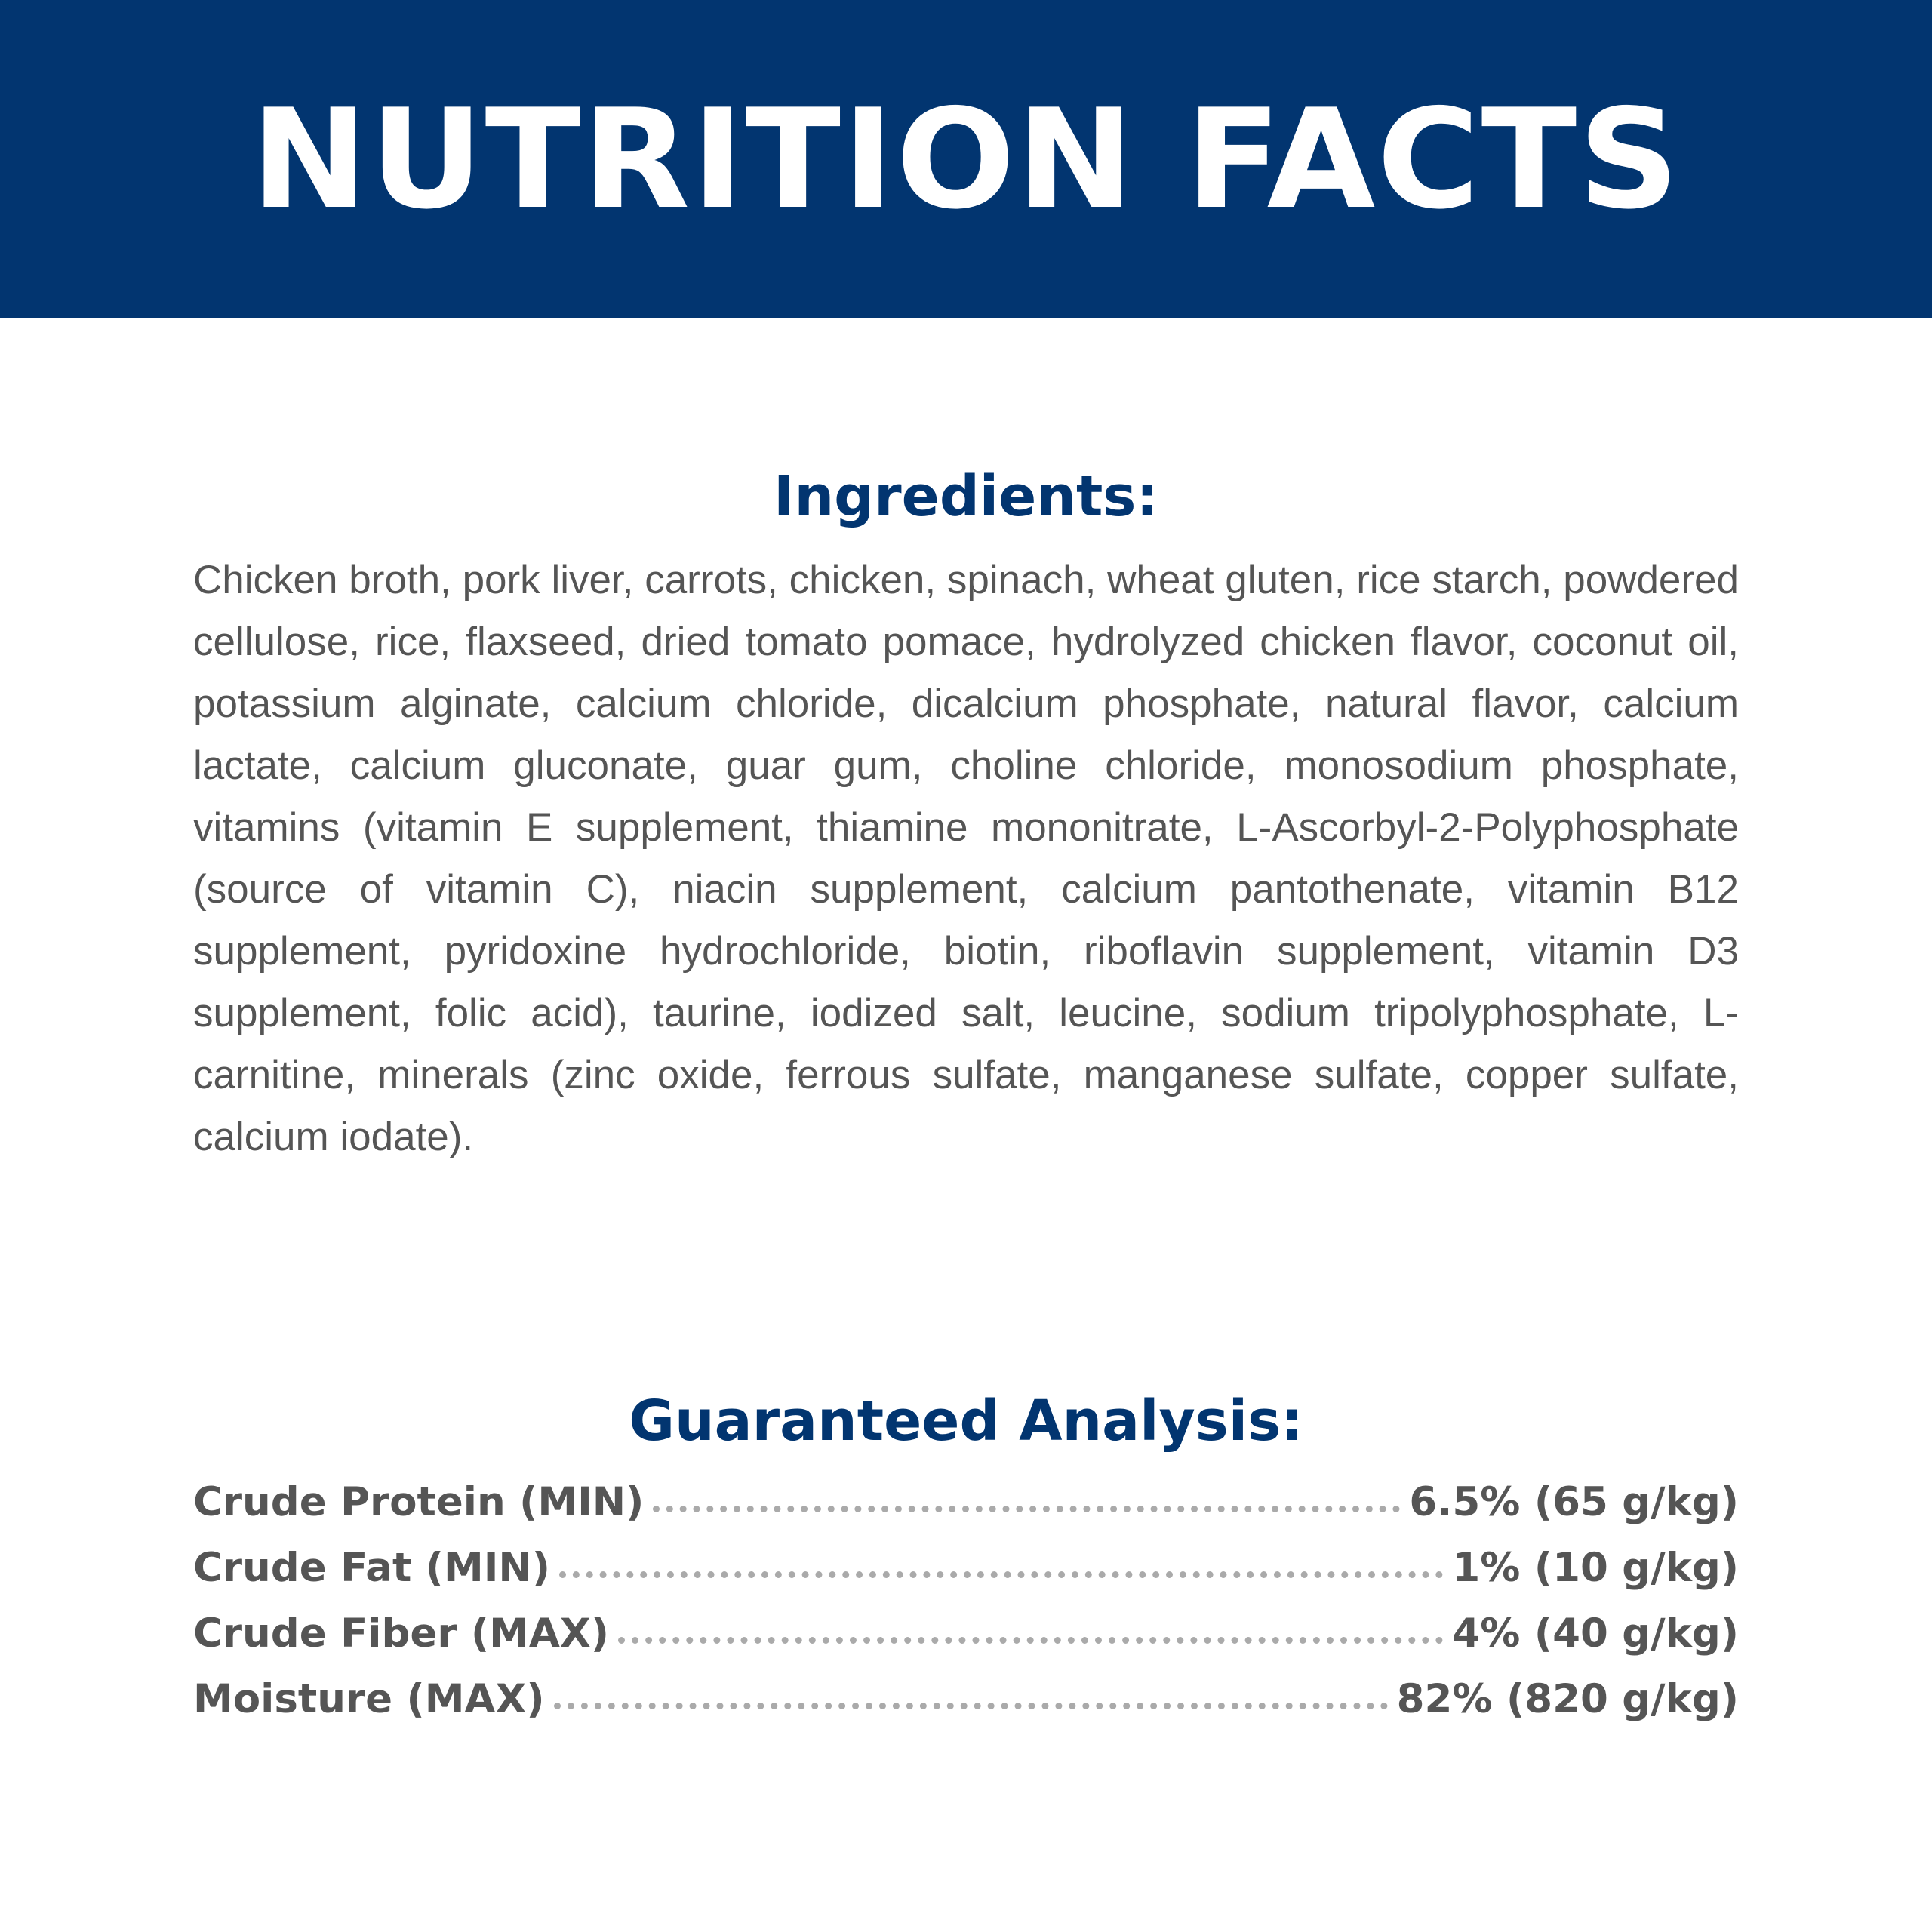  I want to click on analysis-label: Crude Fat (MIN), so click(372, 1568).